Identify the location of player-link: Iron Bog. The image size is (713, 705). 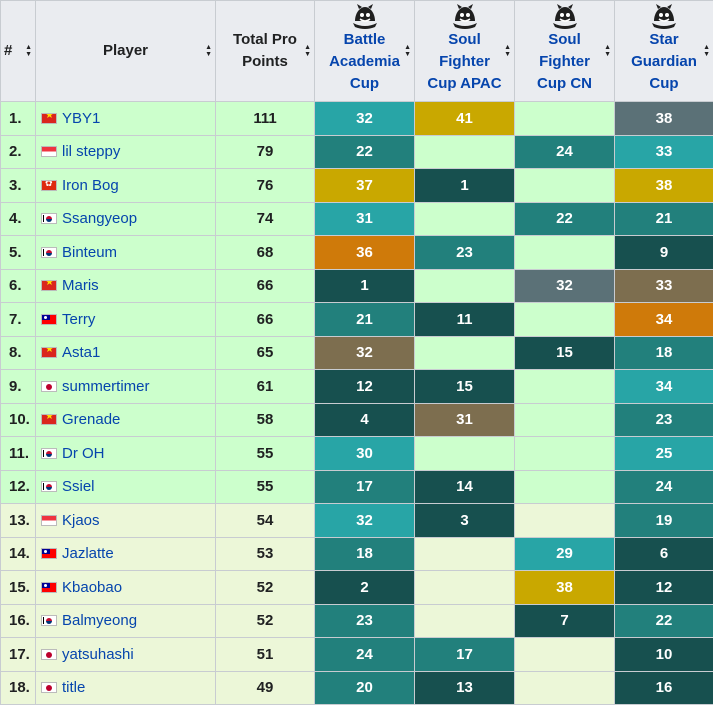
(90, 185).